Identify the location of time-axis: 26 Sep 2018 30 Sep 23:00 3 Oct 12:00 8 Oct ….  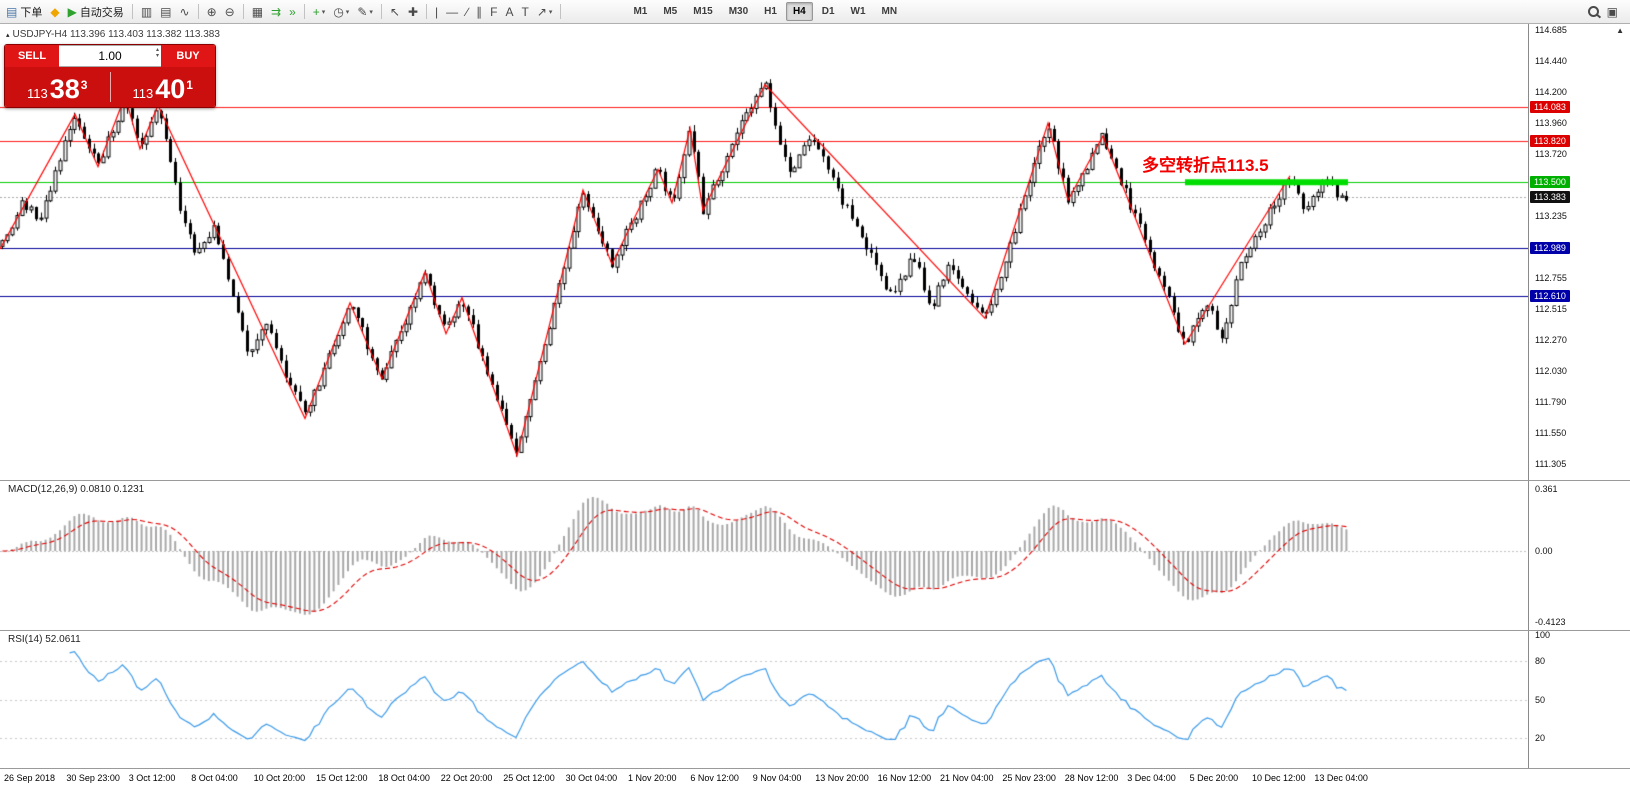
(815, 790).